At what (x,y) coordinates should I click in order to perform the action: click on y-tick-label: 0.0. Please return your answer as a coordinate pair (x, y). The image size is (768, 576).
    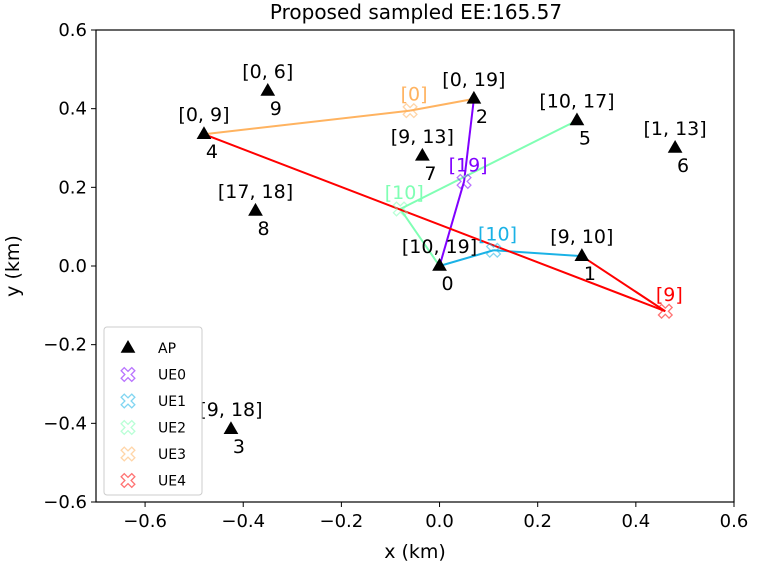
    Looking at the image, I should click on (72, 266).